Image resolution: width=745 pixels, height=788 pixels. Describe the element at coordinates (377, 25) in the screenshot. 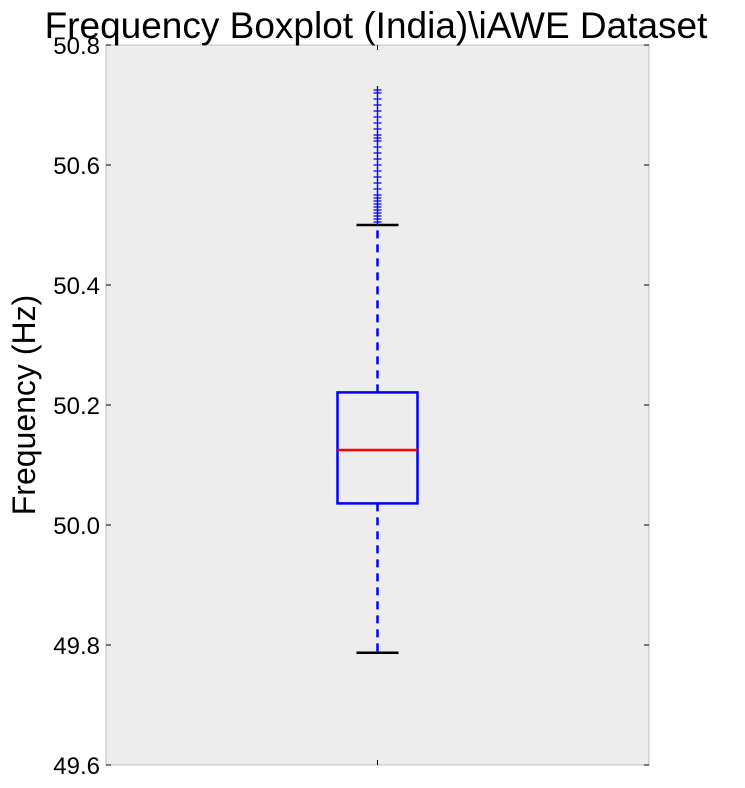

I see `chart-title: Frequency Boxplot (India)\iAWE Dataset` at that location.